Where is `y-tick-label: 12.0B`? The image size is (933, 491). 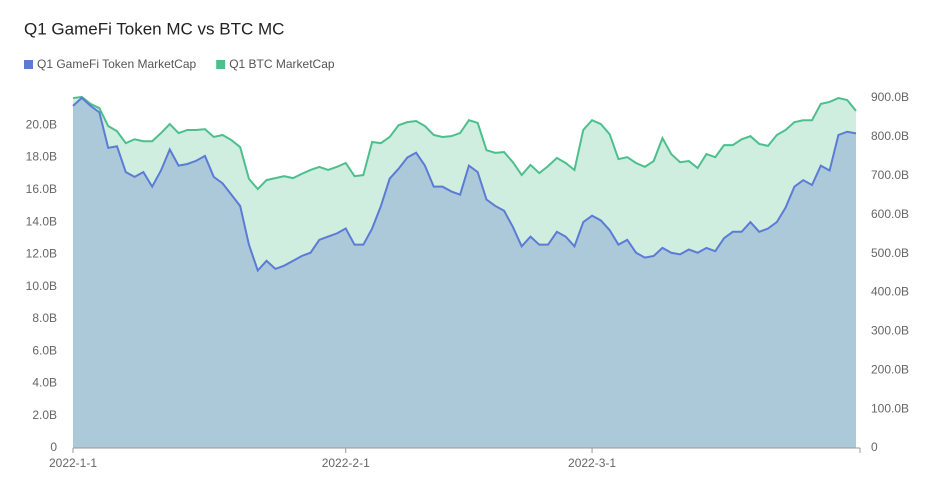
y-tick-label: 12.0B is located at coordinates (41, 254).